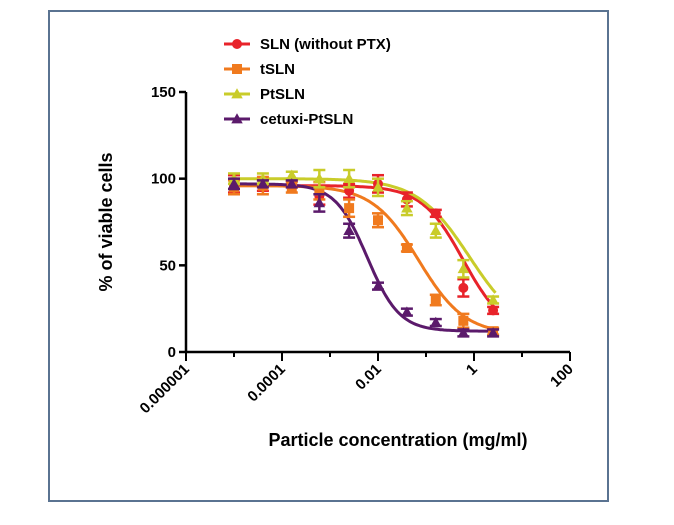  Describe the element at coordinates (277, 69) in the screenshot. I see `legend-label: tSLN` at that location.